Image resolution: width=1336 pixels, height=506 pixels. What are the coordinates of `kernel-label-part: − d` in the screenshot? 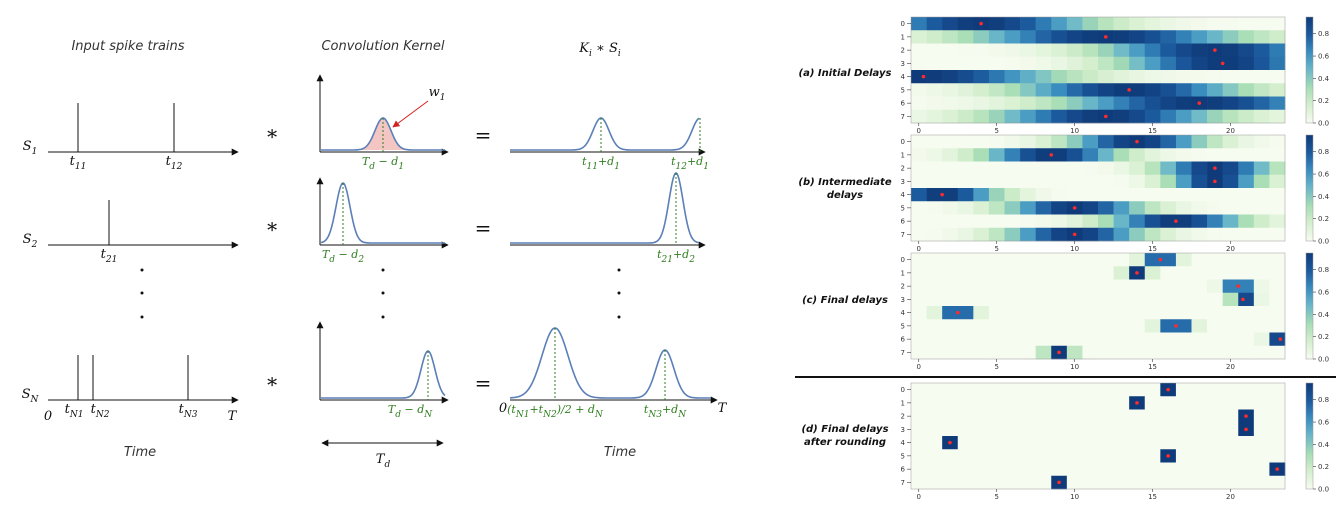 It's located at (346, 254).